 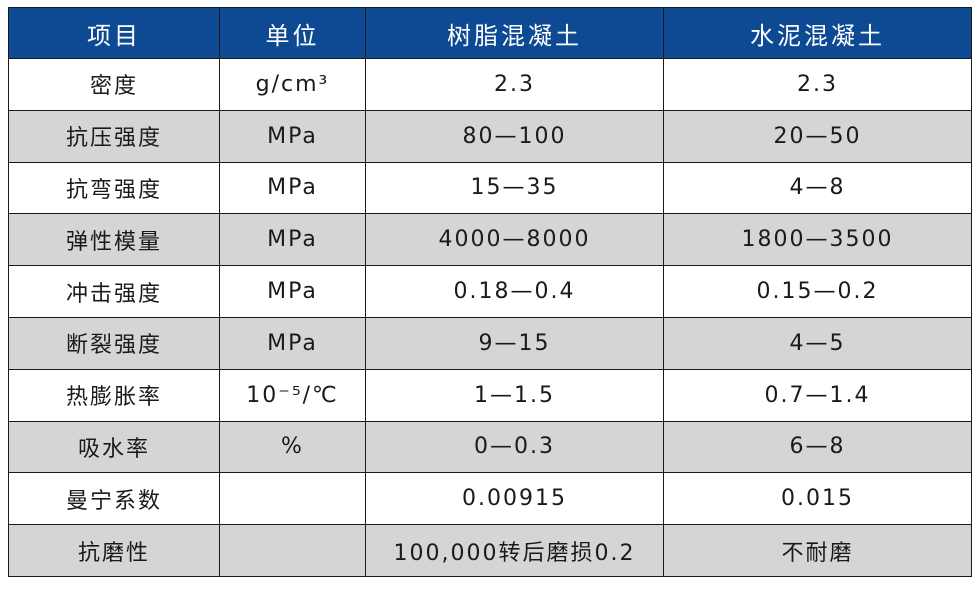 I want to click on property-cell: 弹性模量, so click(x=114, y=240).